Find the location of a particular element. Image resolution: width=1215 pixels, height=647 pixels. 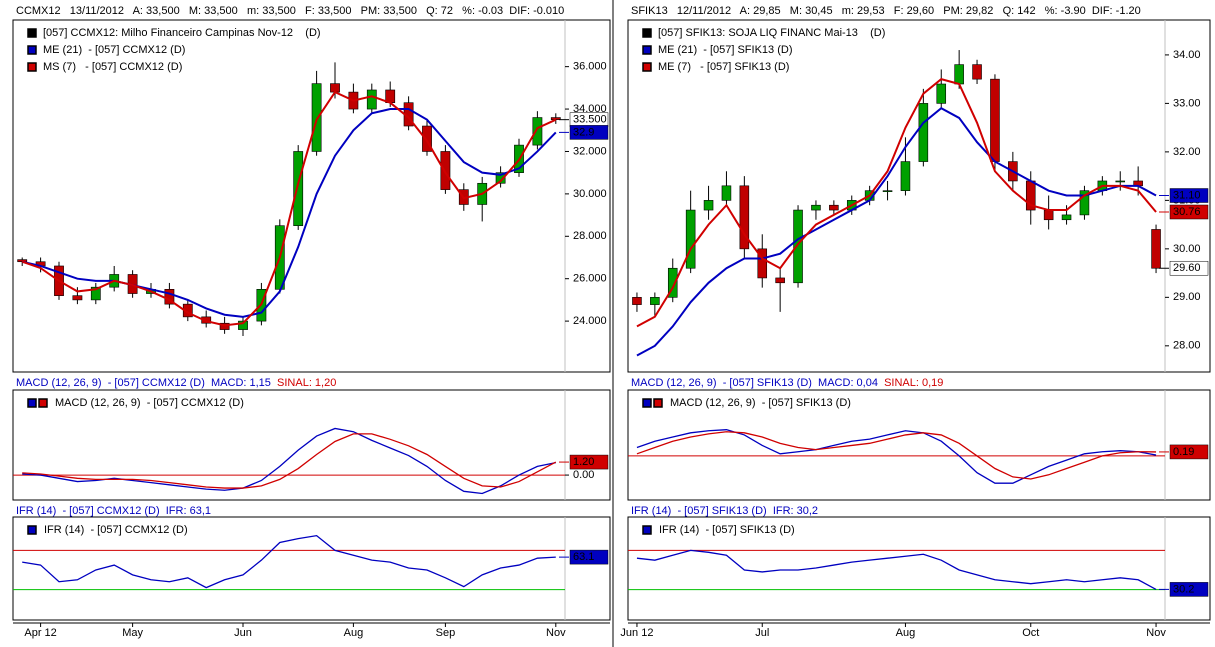

x-tick-label: Nov is located at coordinates (556, 633).